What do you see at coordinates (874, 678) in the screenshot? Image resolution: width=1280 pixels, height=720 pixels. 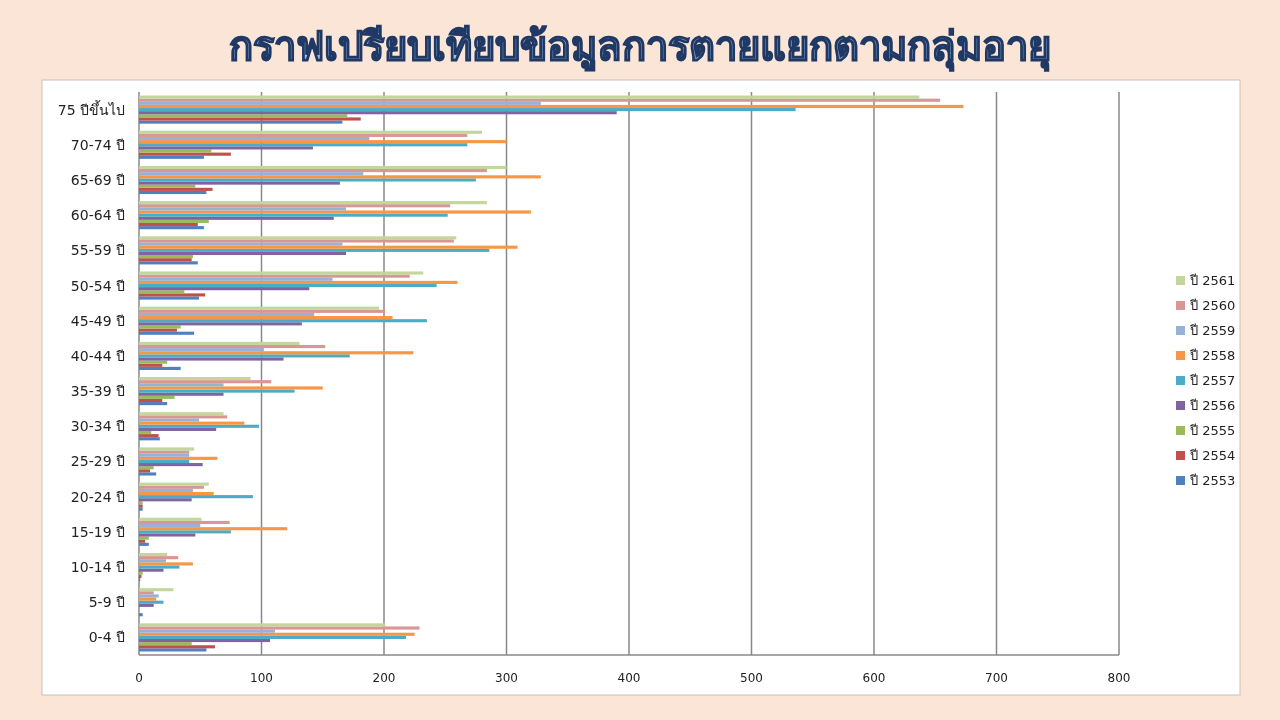 I see `x-tick-label: 600` at bounding box center [874, 678].